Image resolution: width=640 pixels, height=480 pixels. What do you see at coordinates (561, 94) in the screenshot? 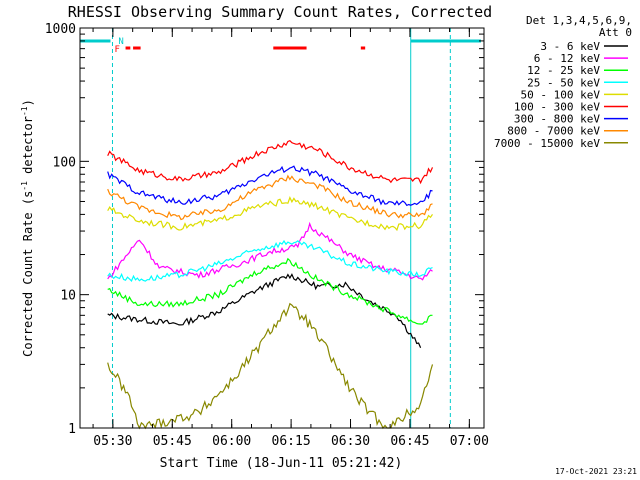
I see `legend-label: 50 - 100 keV` at bounding box center [561, 94].